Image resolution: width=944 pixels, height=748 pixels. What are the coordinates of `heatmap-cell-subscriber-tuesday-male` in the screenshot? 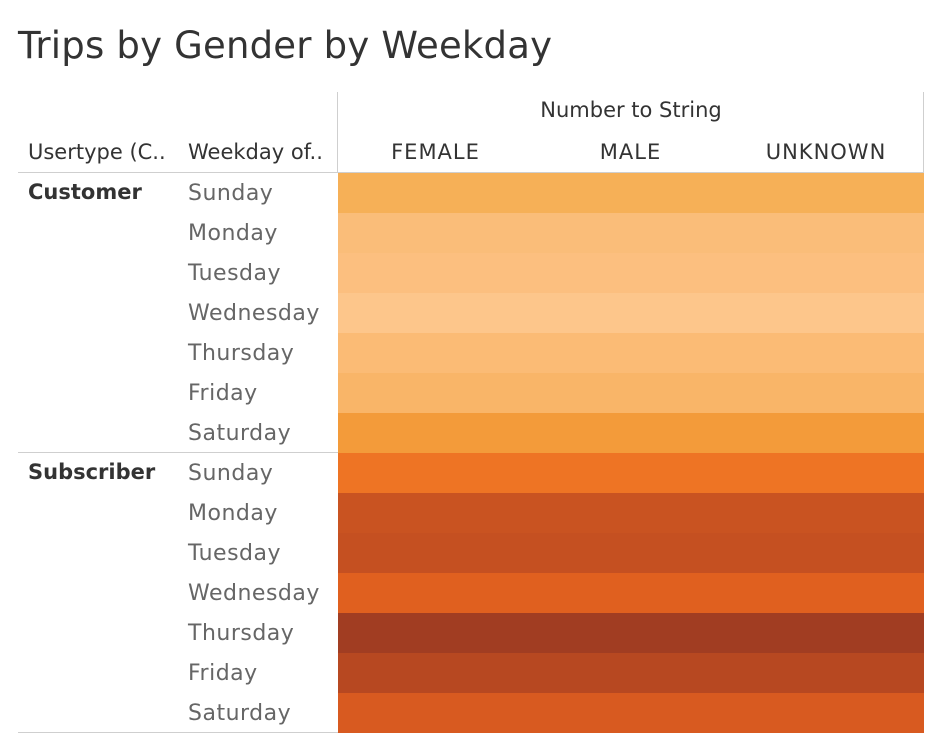 It's located at (631, 553).